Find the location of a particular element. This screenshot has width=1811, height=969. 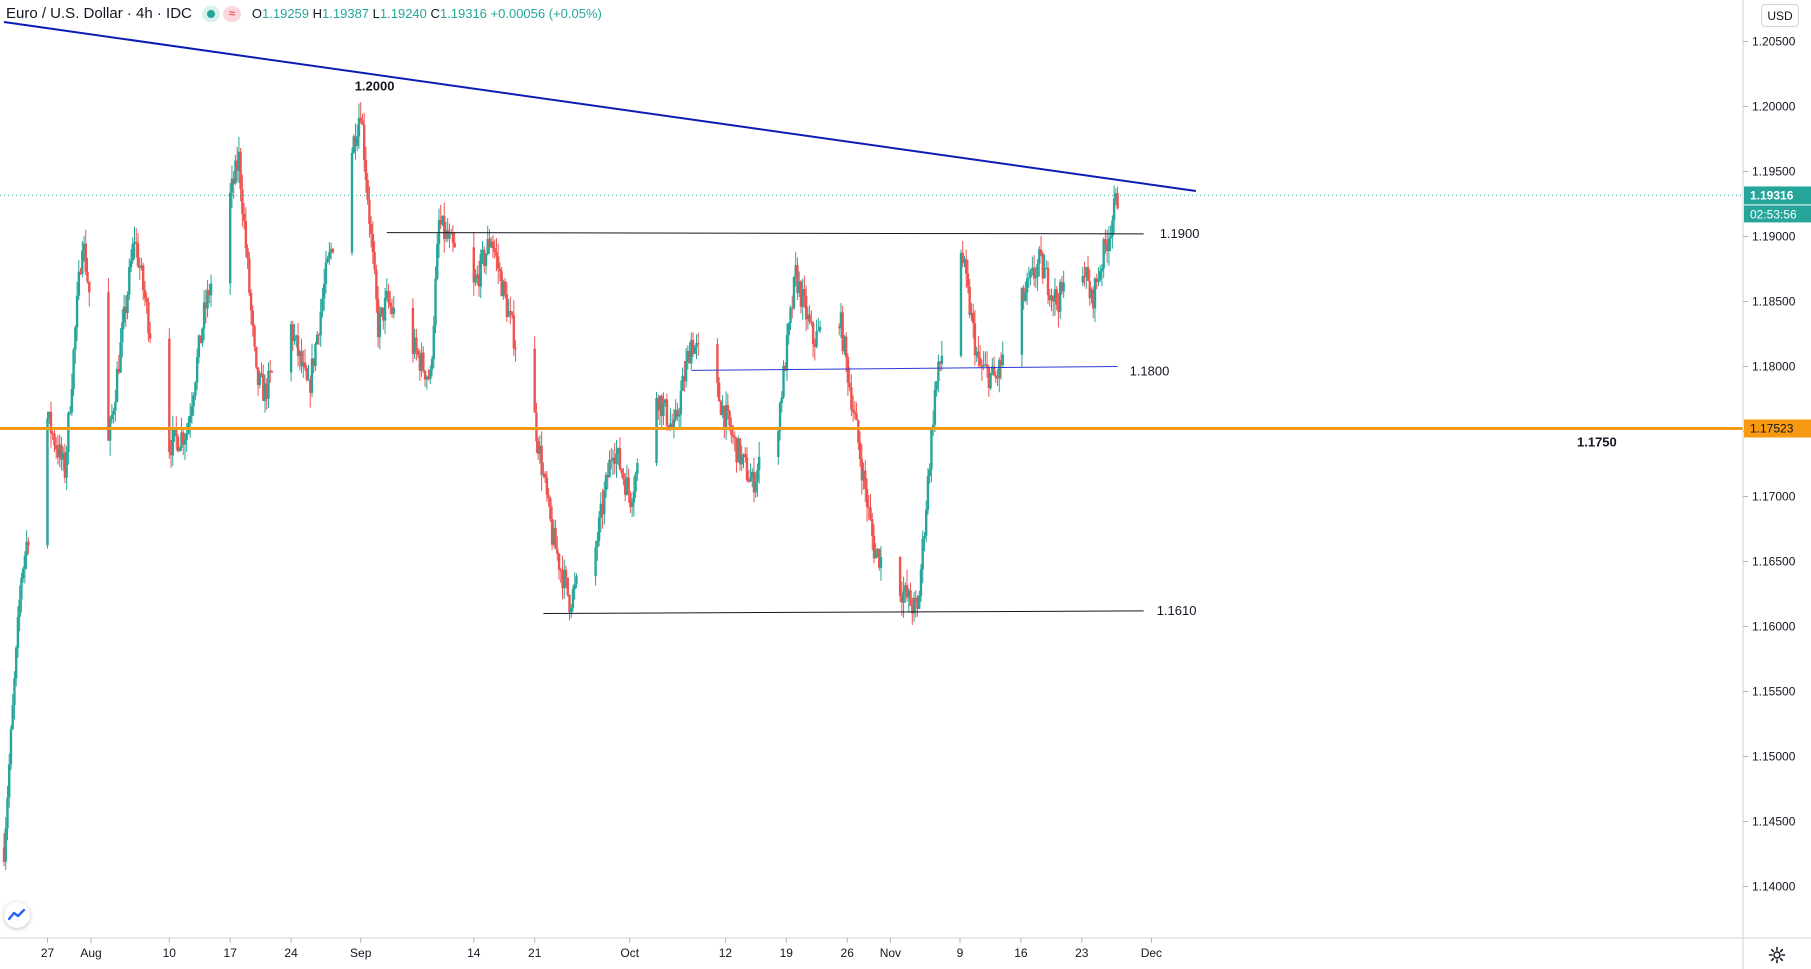

market-open-icon is located at coordinates (210, 13).